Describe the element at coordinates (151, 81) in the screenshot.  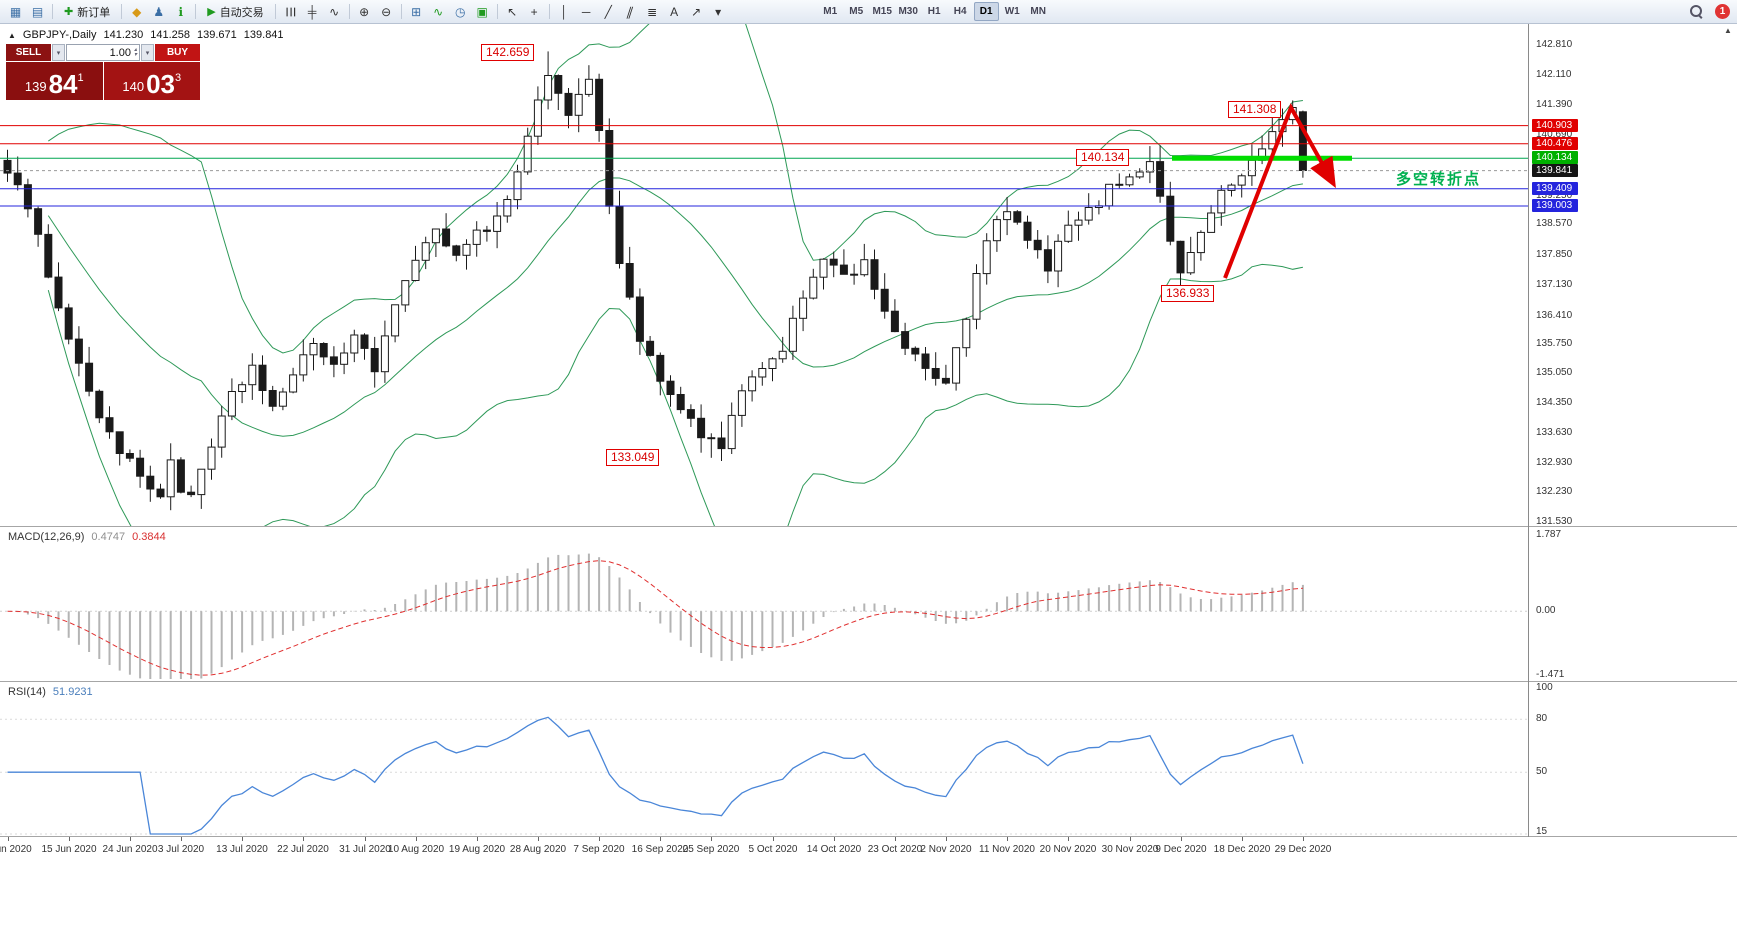
I see `buy-price-button: 140 03 3` at that location.